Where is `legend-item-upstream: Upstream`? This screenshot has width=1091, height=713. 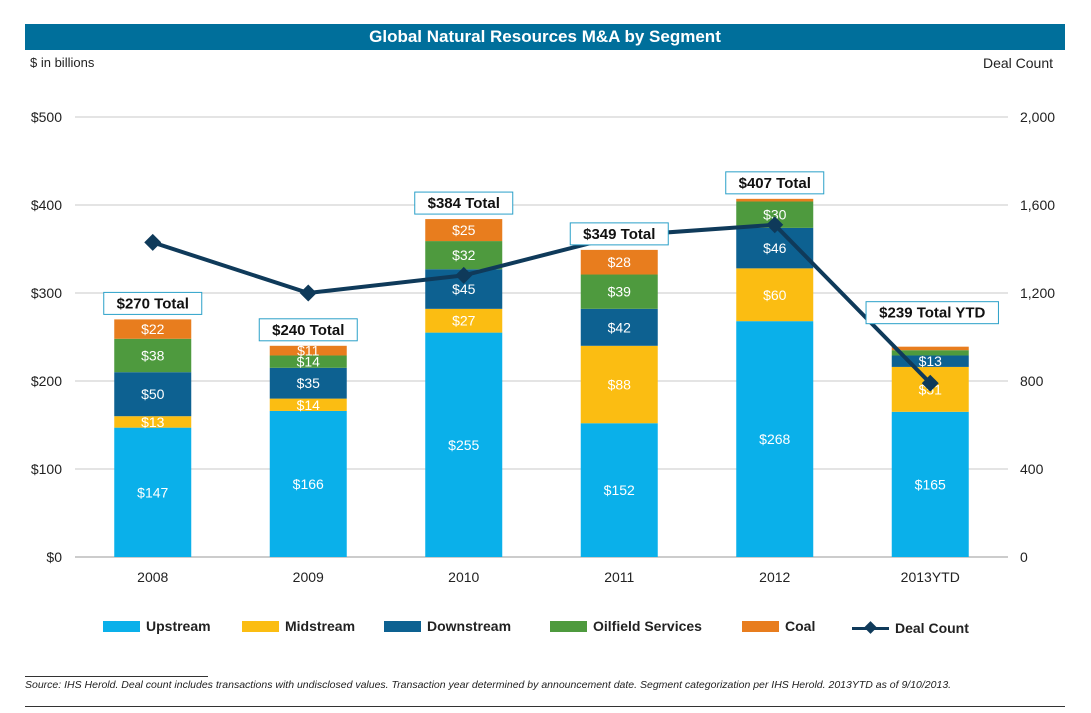 legend-item-upstream: Upstream is located at coordinates (157, 626).